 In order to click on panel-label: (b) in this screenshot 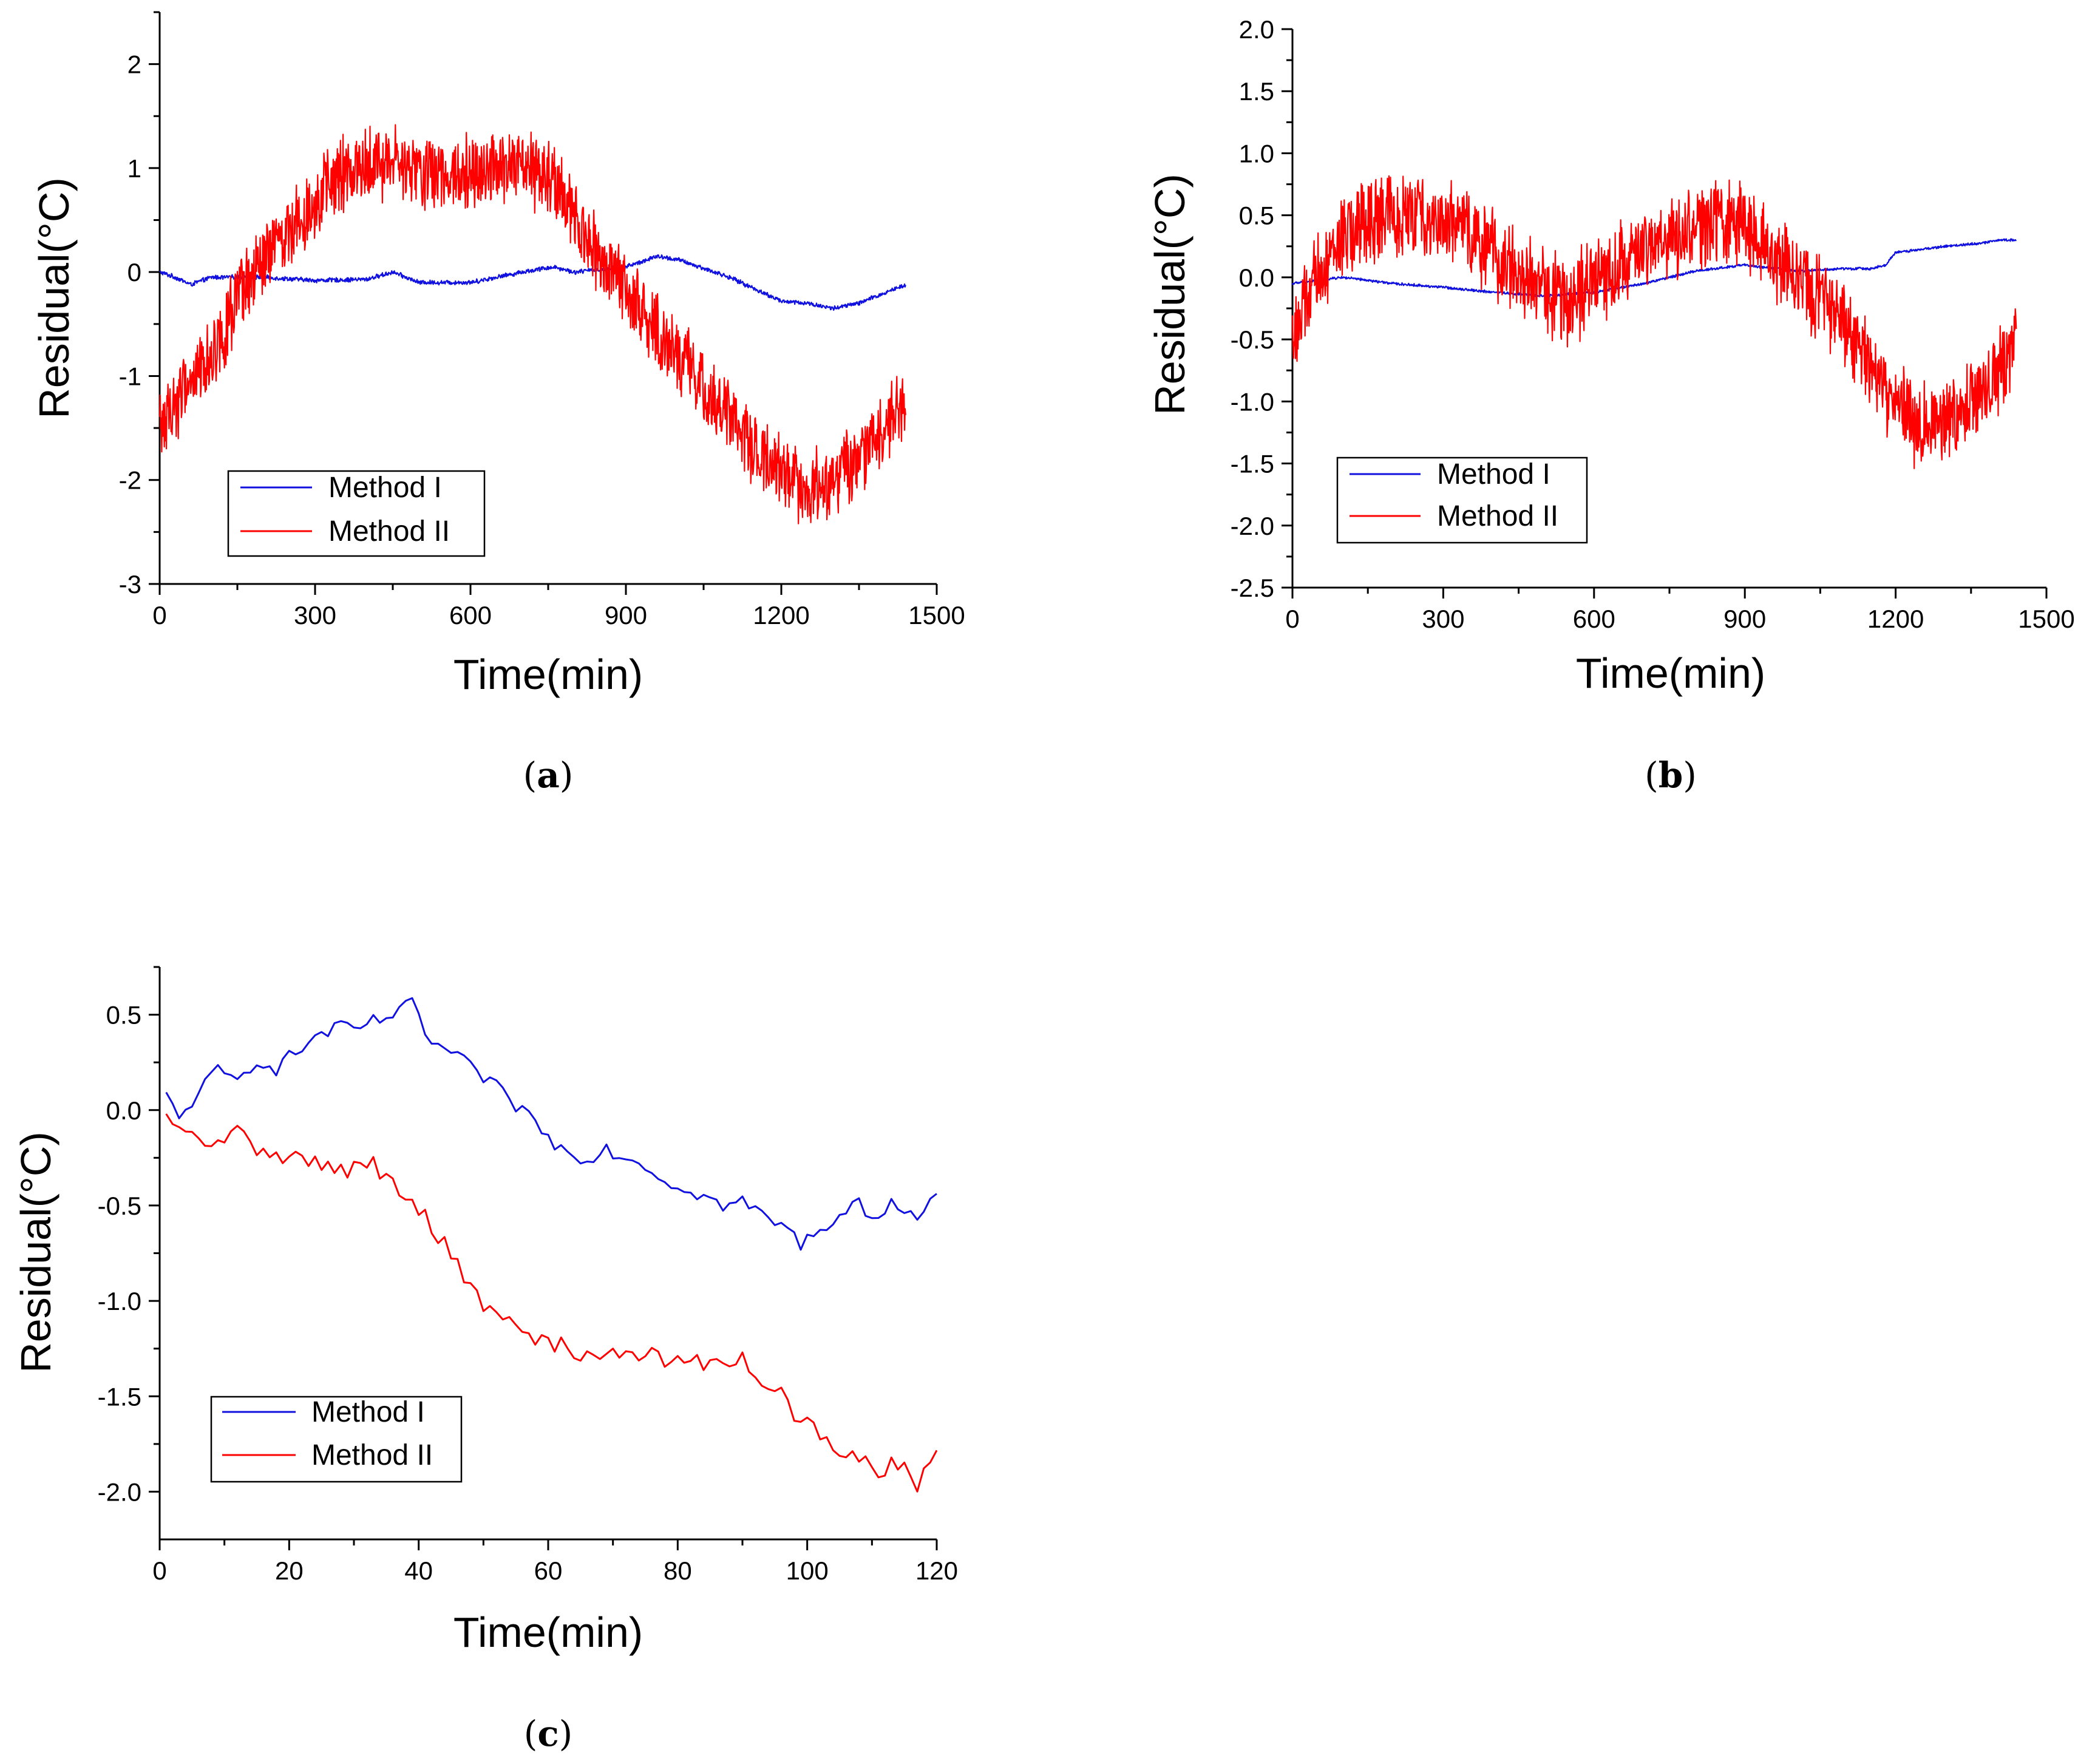, I will do `click(1671, 775)`.